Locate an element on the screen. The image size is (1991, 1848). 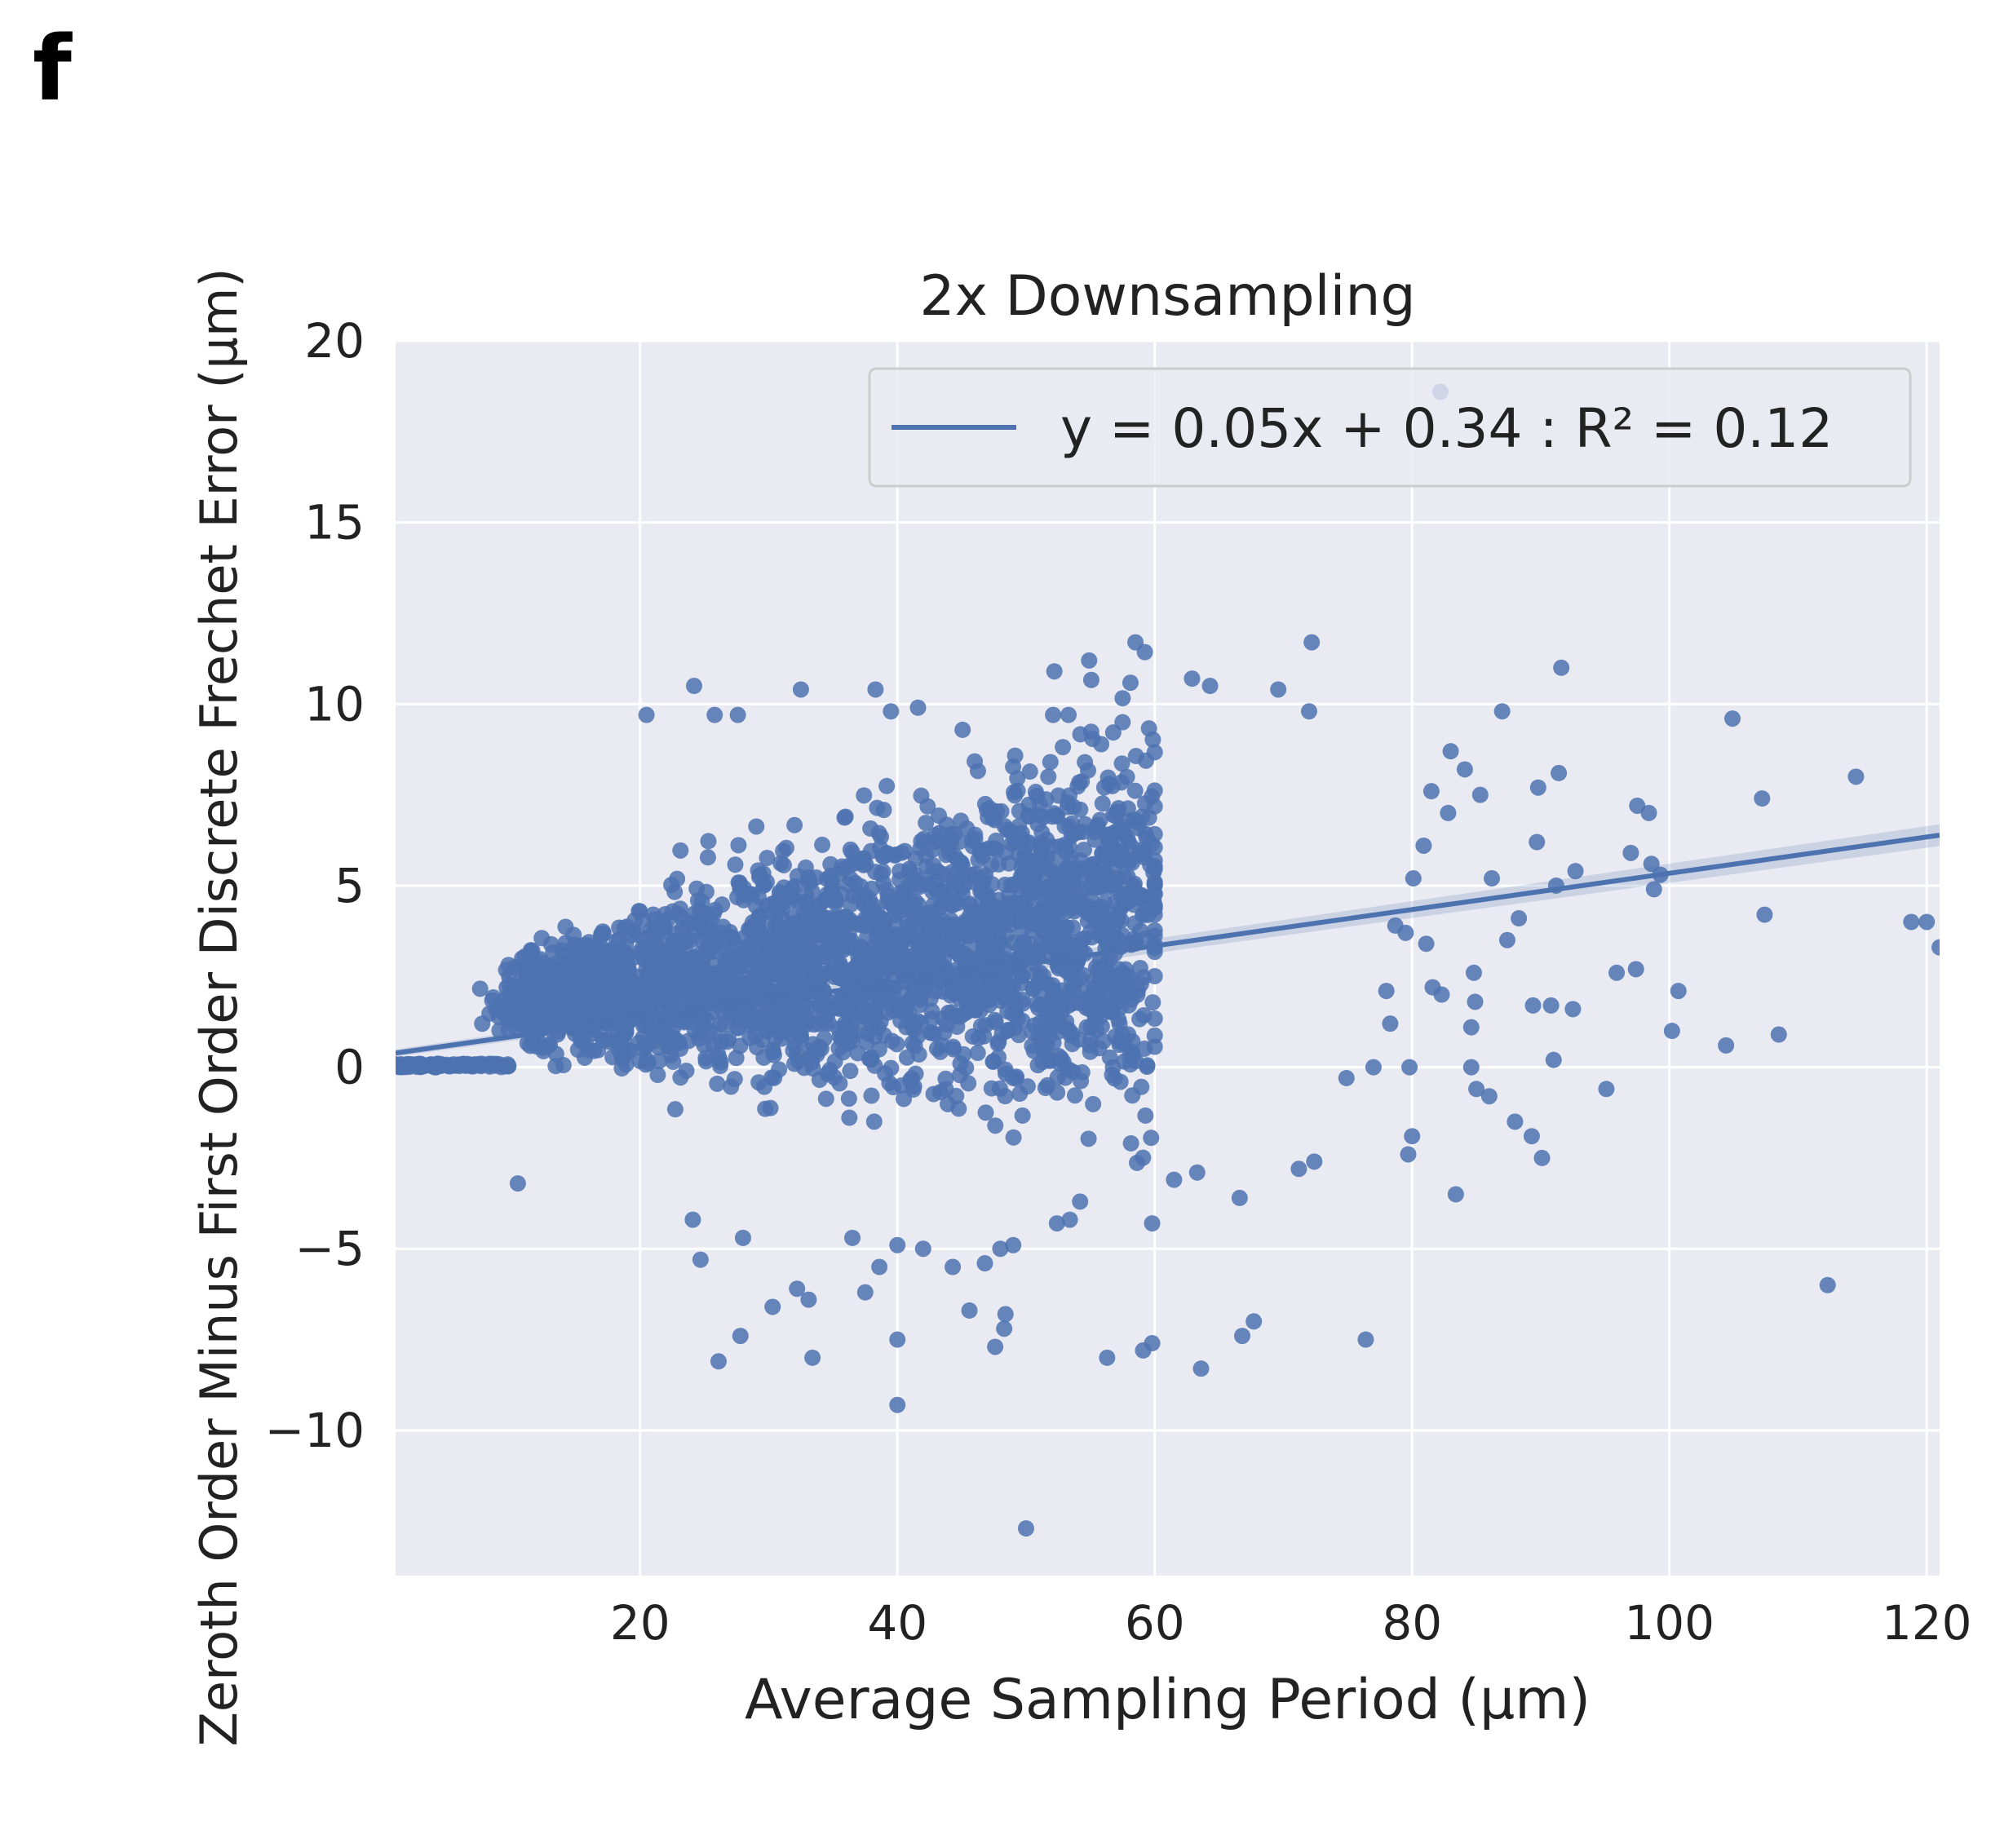
x-tick-label: 40 is located at coordinates (897, 1623).